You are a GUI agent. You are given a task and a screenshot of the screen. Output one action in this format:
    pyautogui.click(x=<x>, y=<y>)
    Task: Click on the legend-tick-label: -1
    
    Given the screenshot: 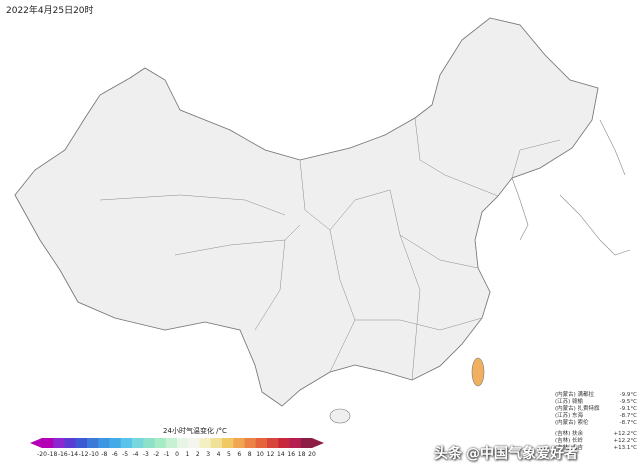 What is the action you would take?
    pyautogui.click(x=166, y=454)
    